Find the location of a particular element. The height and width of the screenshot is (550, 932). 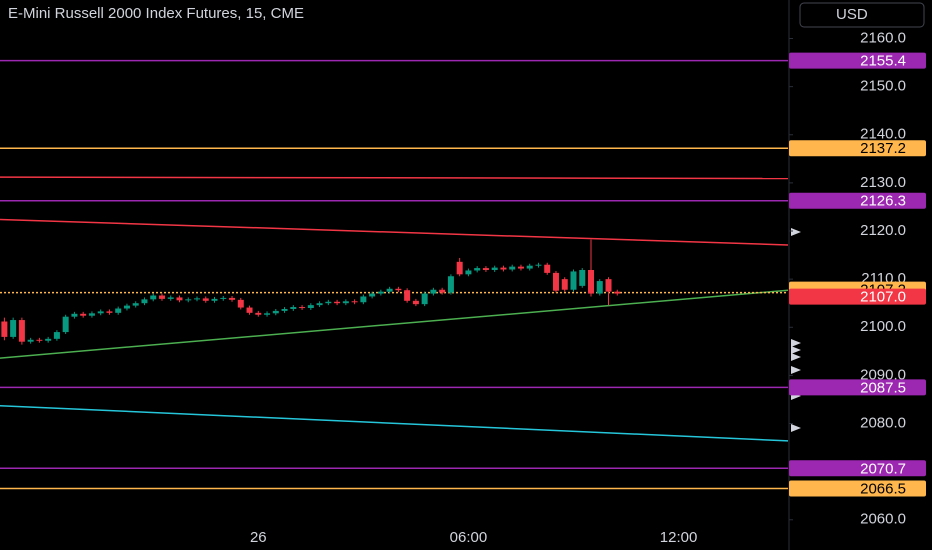

level-label: 2066.5 is located at coordinates (883, 488).